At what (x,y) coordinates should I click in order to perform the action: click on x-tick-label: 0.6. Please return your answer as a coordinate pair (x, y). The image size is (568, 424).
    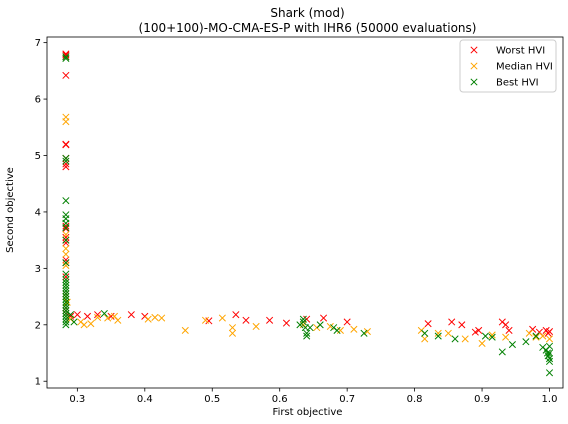
    Looking at the image, I should click on (280, 399).